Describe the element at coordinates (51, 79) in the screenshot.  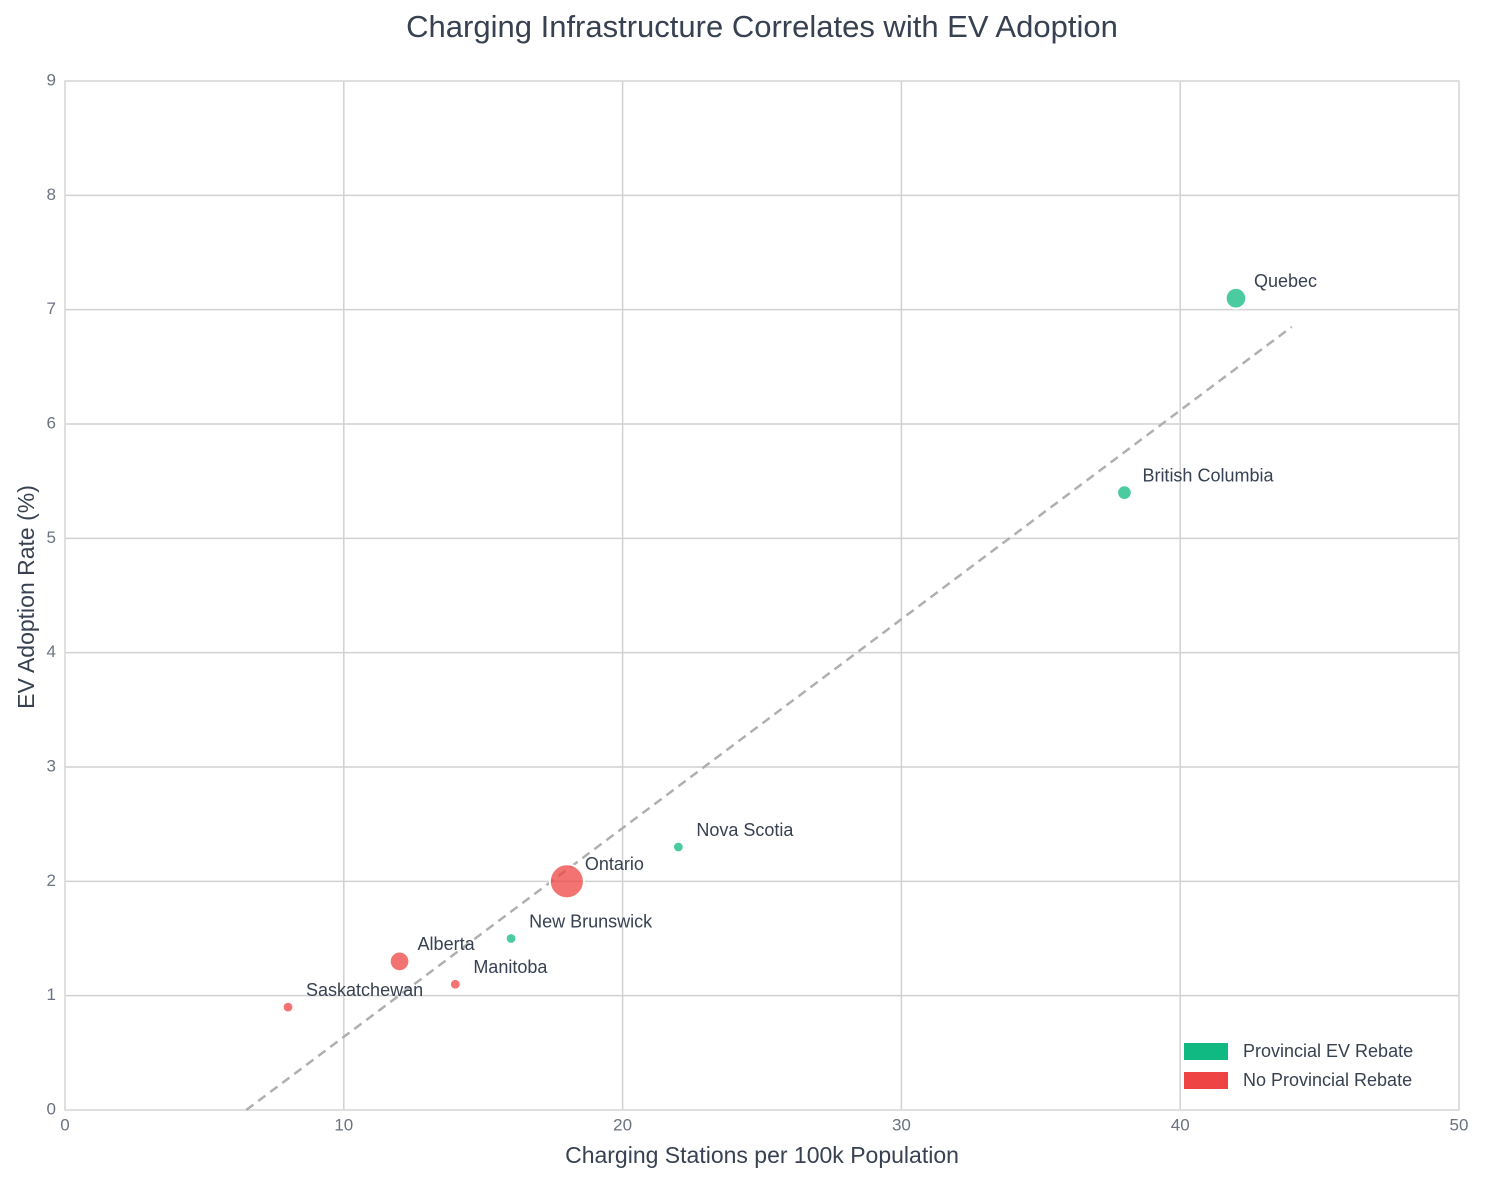
I see `y-tick-label: 9` at that location.